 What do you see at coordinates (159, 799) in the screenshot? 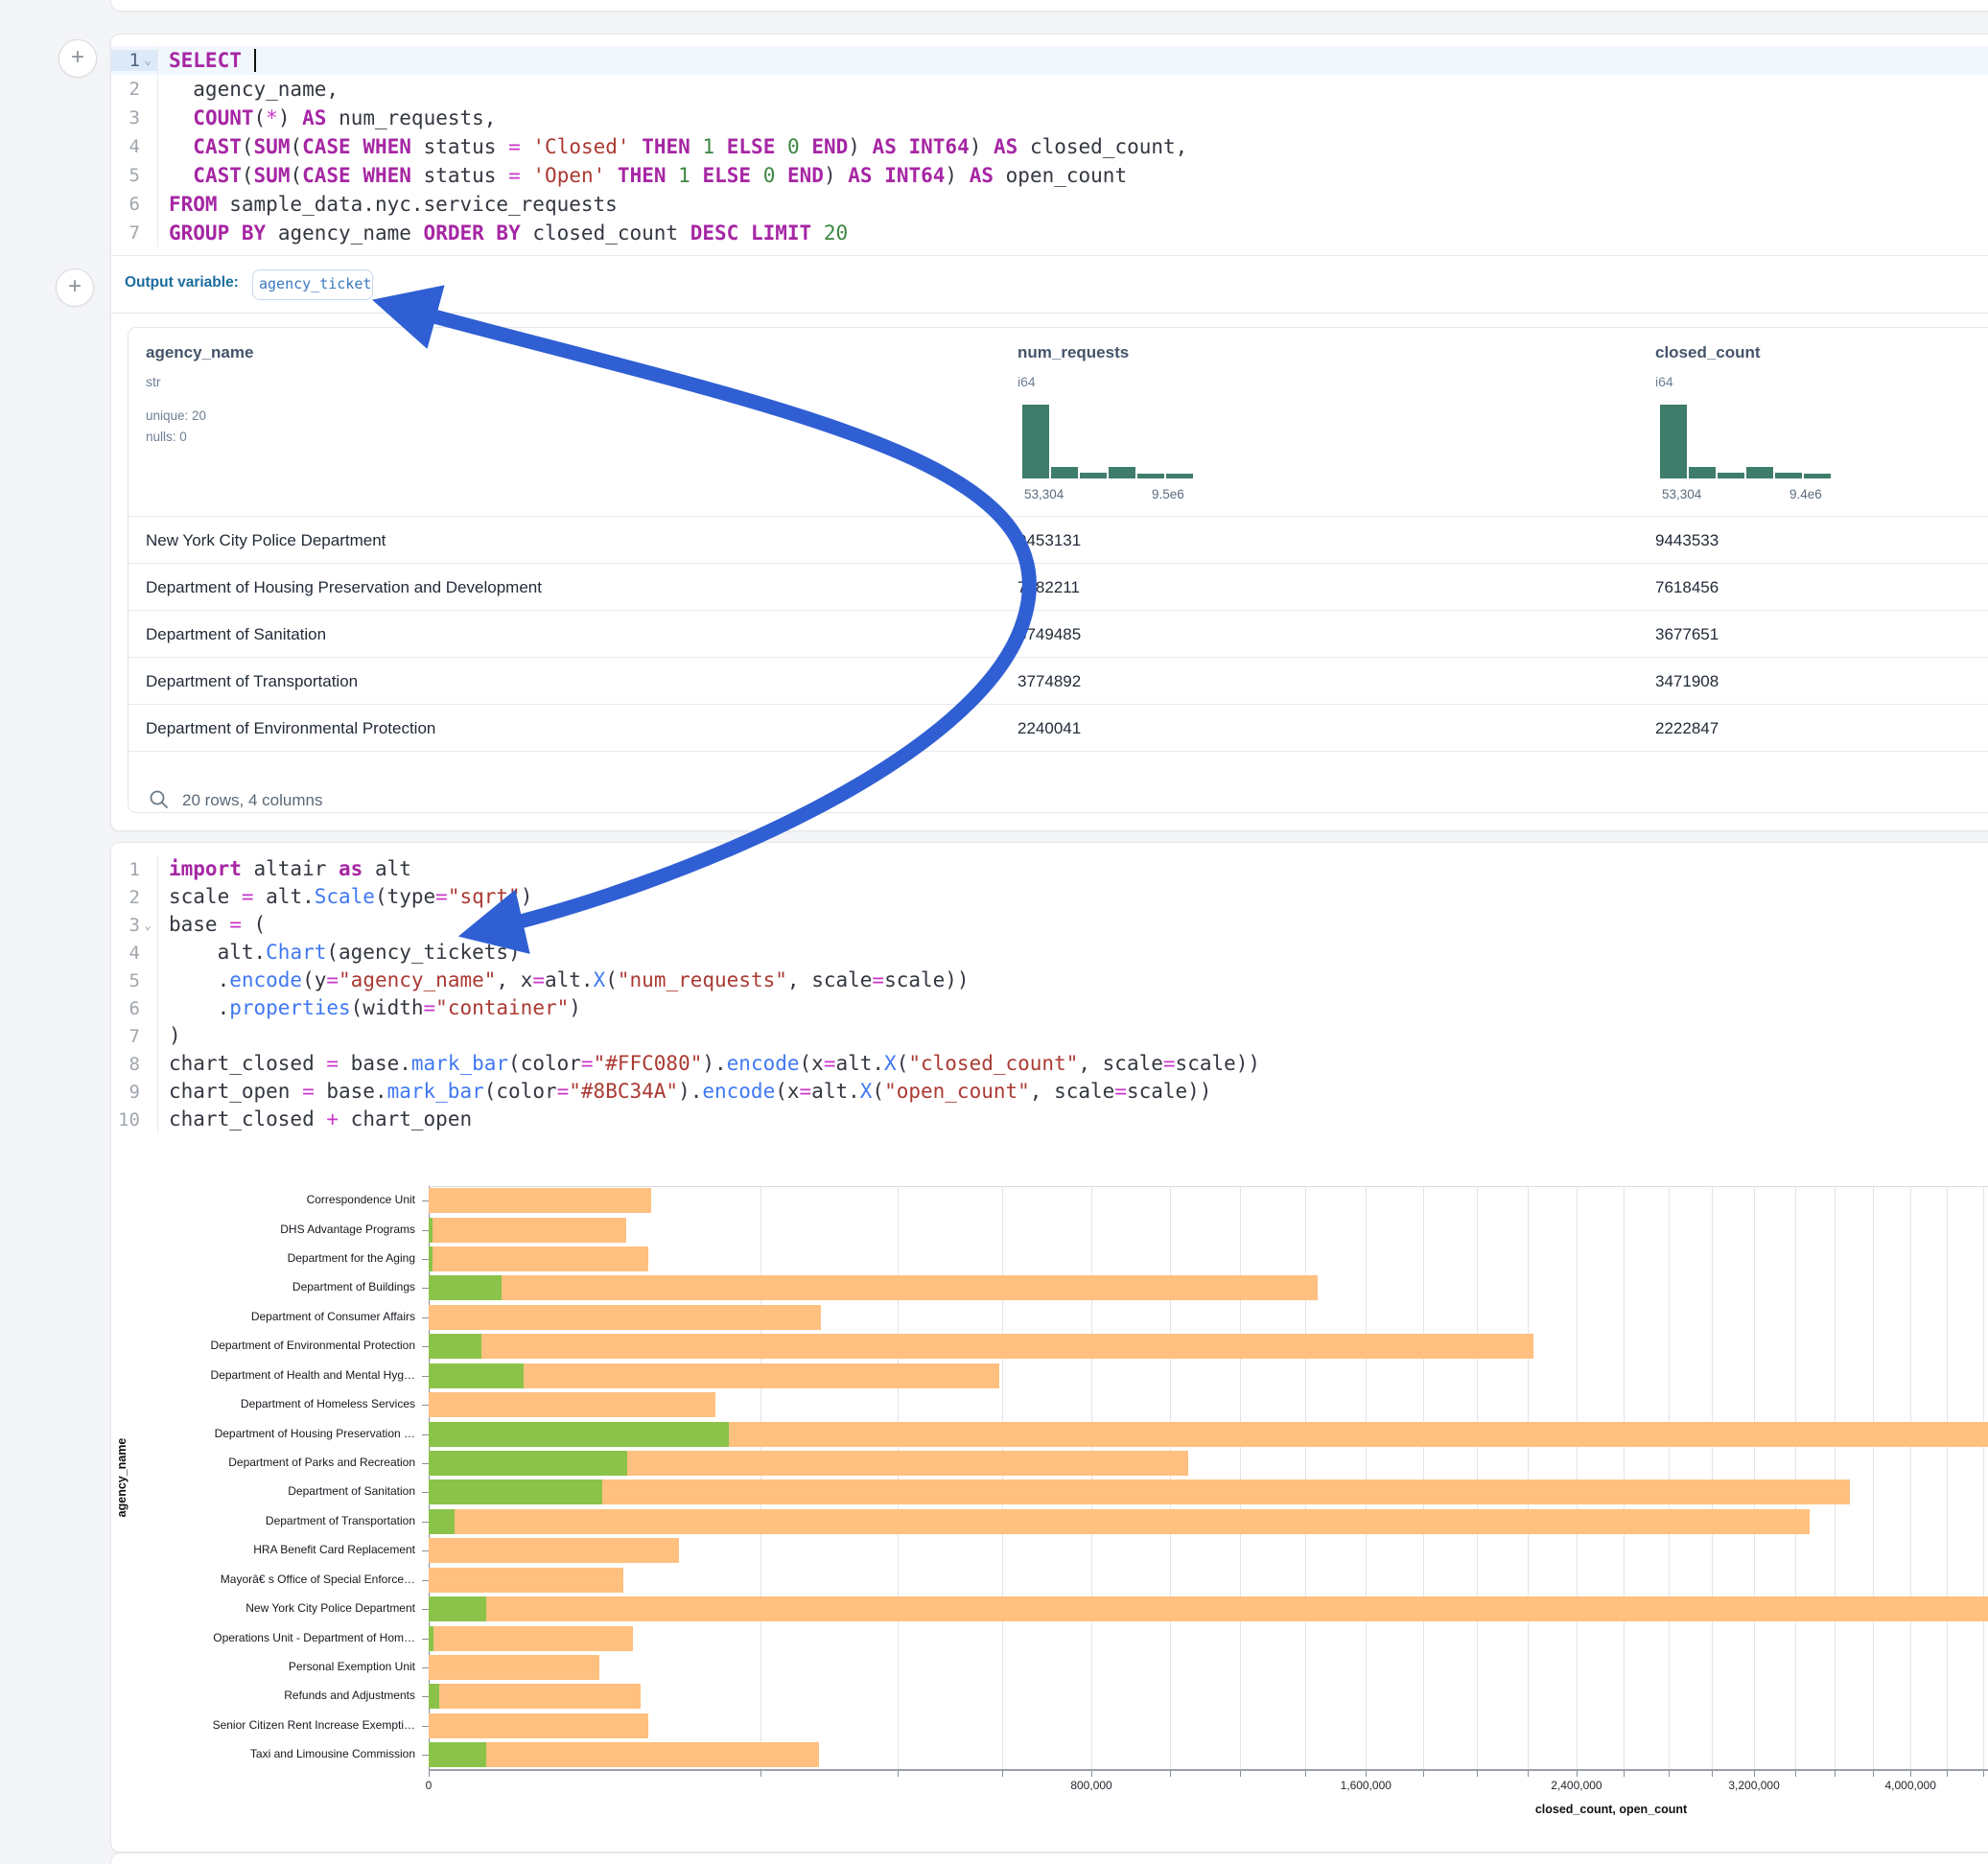
I see `search-icon` at bounding box center [159, 799].